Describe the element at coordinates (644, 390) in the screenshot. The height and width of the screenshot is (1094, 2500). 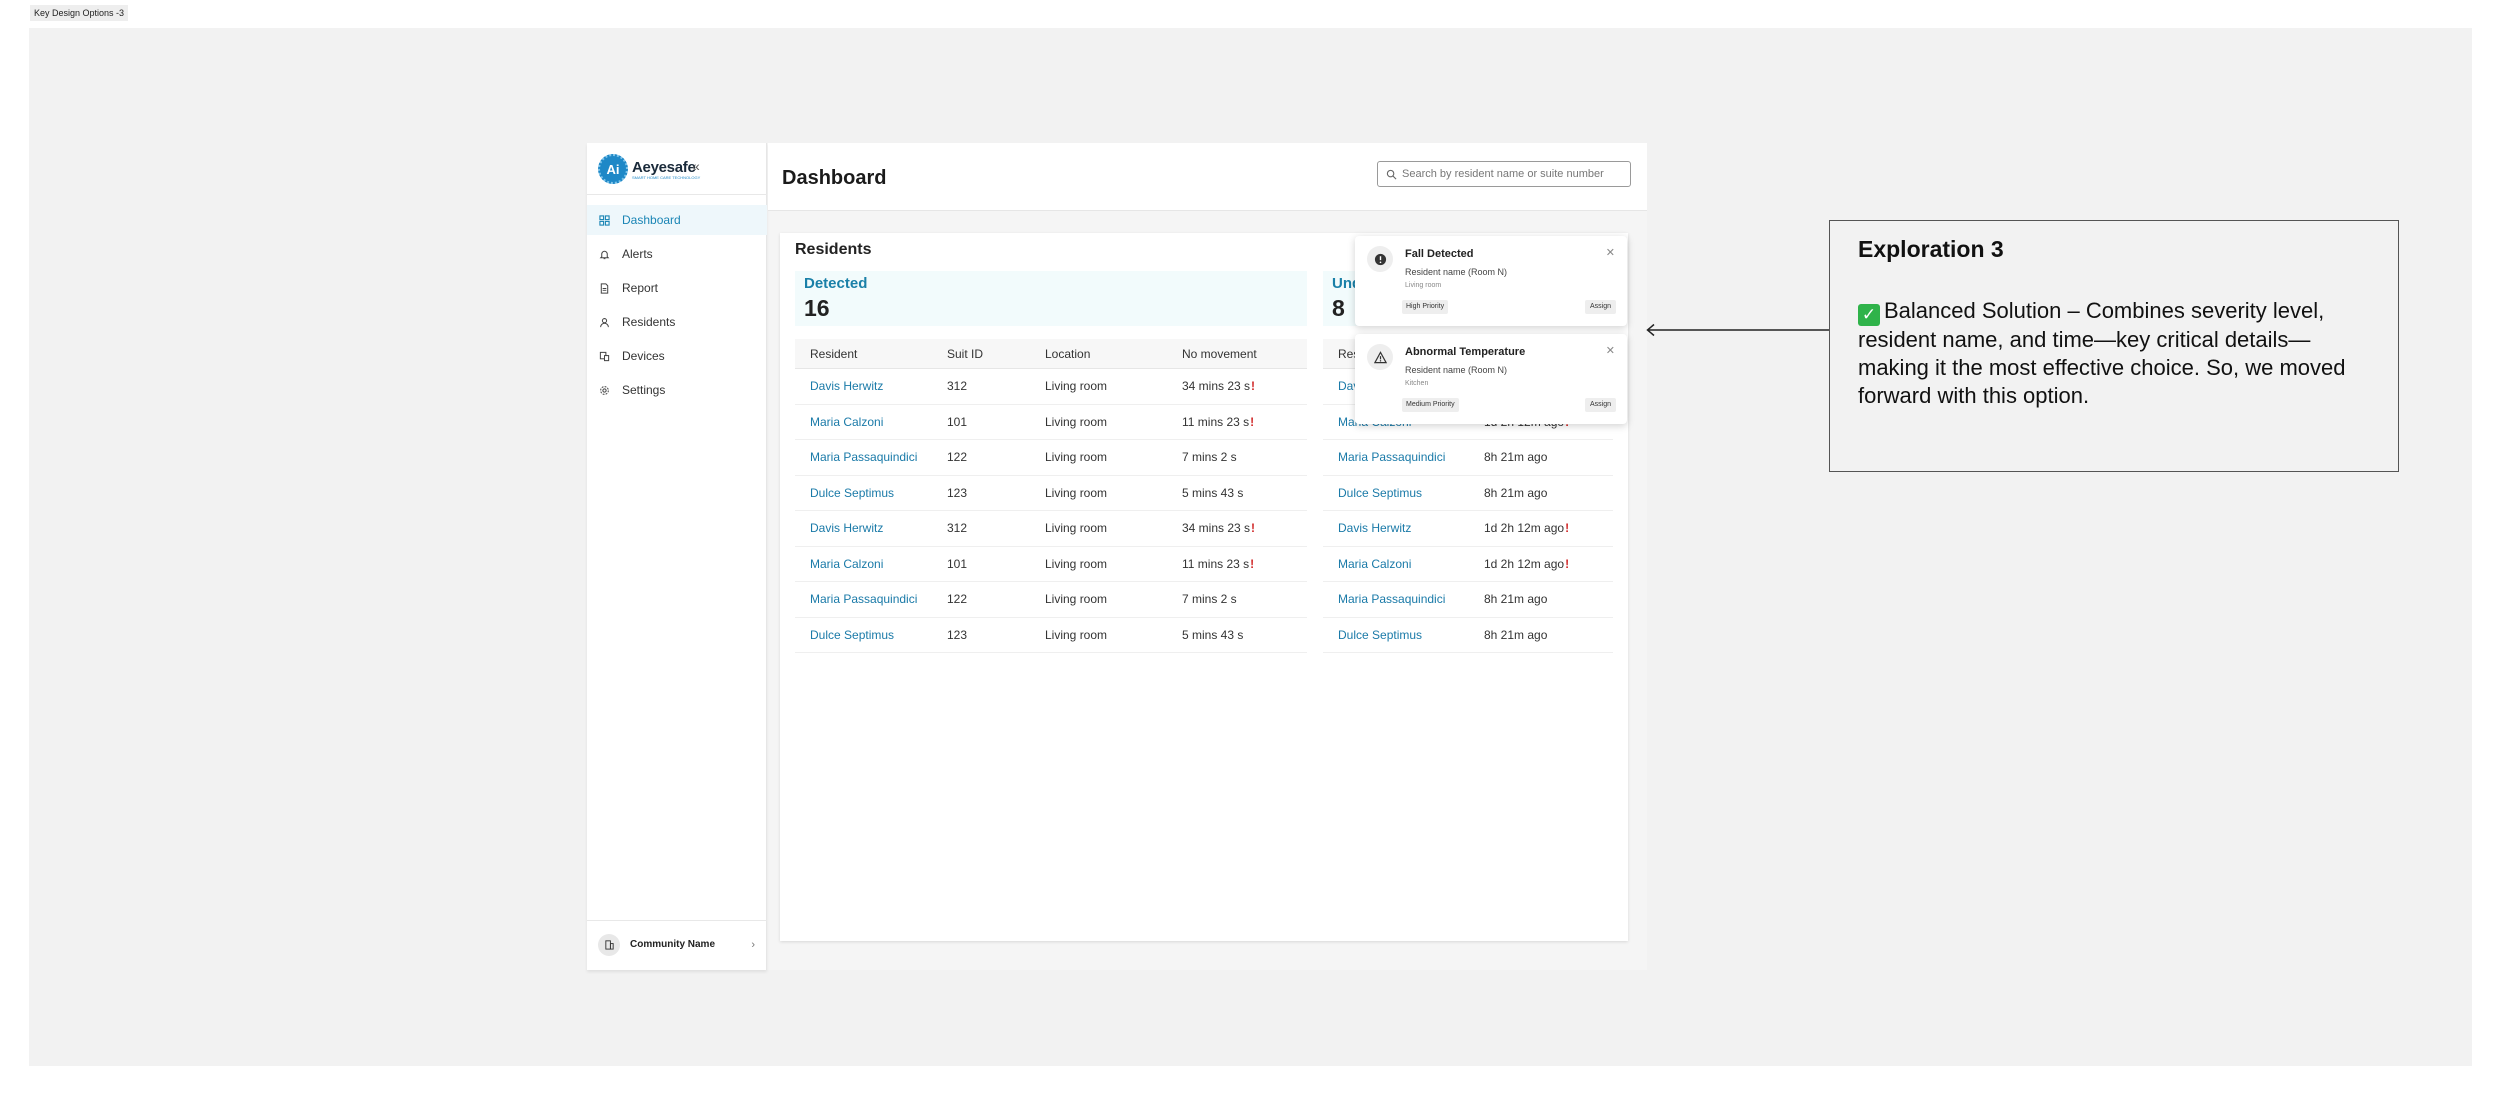
I see `sidebar-item-label: Settings` at that location.